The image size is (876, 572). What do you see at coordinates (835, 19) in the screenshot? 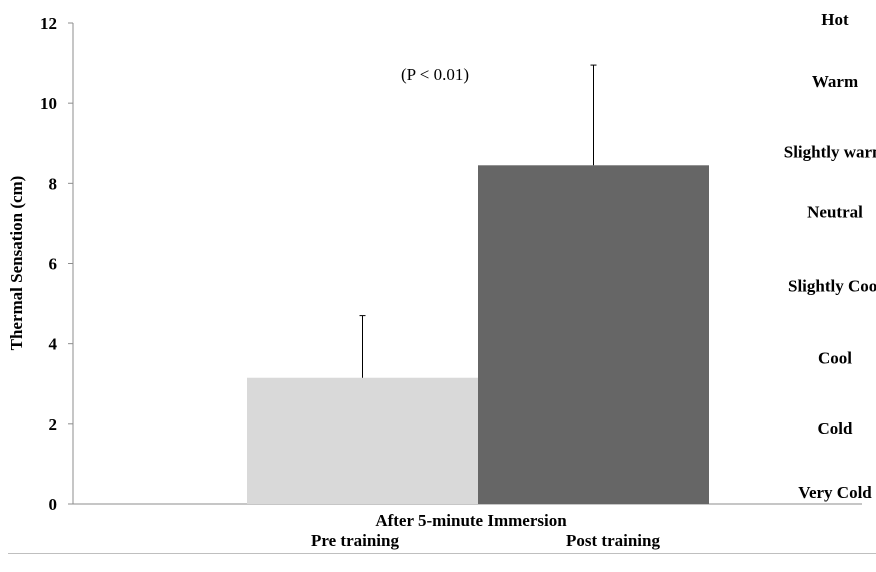
I see `scale-label: Hot` at bounding box center [835, 19].